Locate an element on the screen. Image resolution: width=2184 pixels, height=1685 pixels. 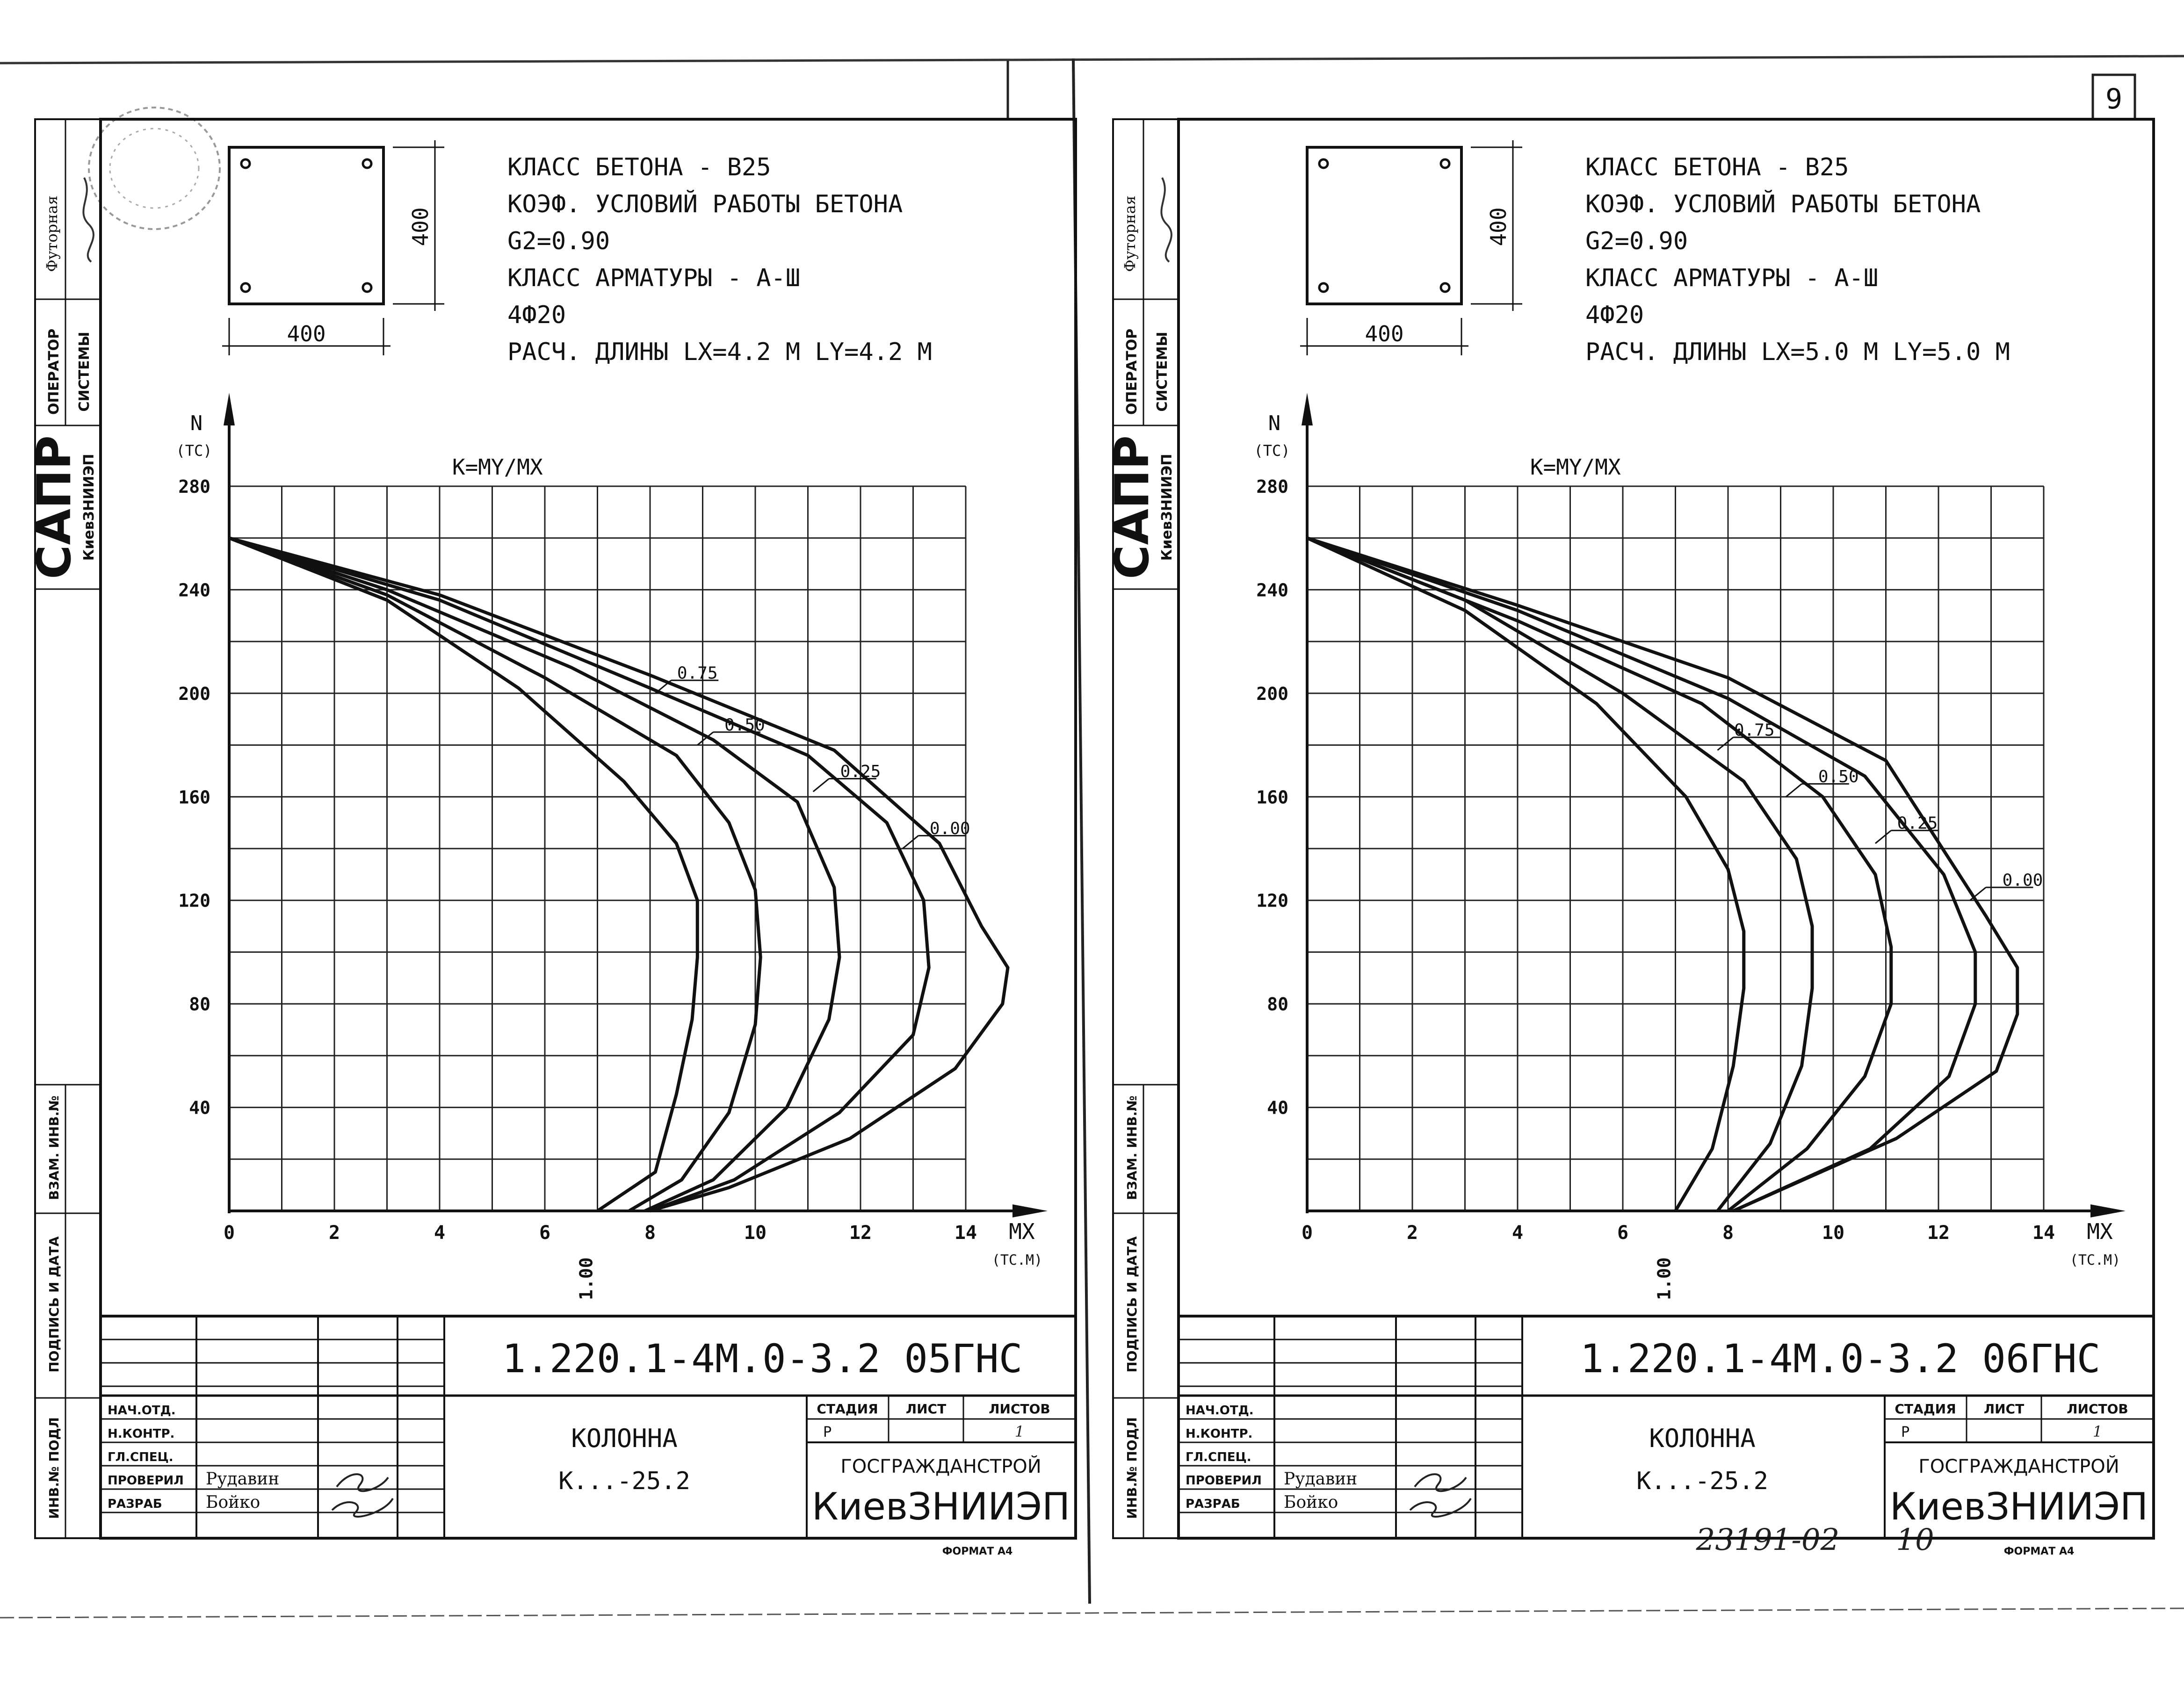
bottom-trim-line is located at coordinates (1092, 1613).